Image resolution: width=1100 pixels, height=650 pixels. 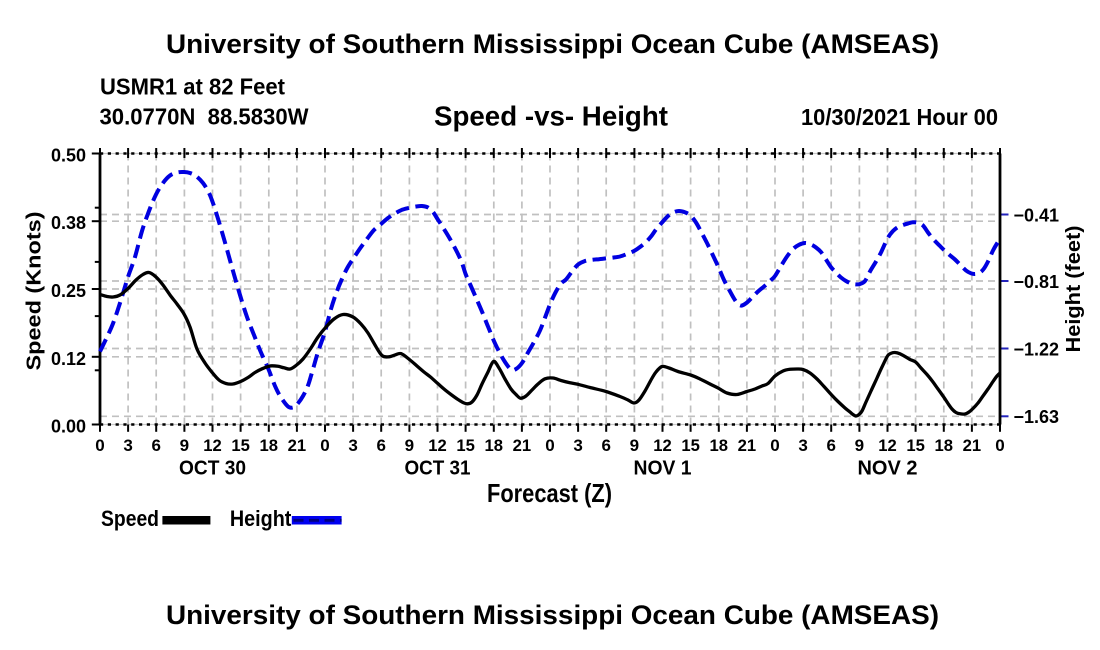 I want to click on svg-text: 10/30/2021 Hour 00, so click(x=899, y=117).